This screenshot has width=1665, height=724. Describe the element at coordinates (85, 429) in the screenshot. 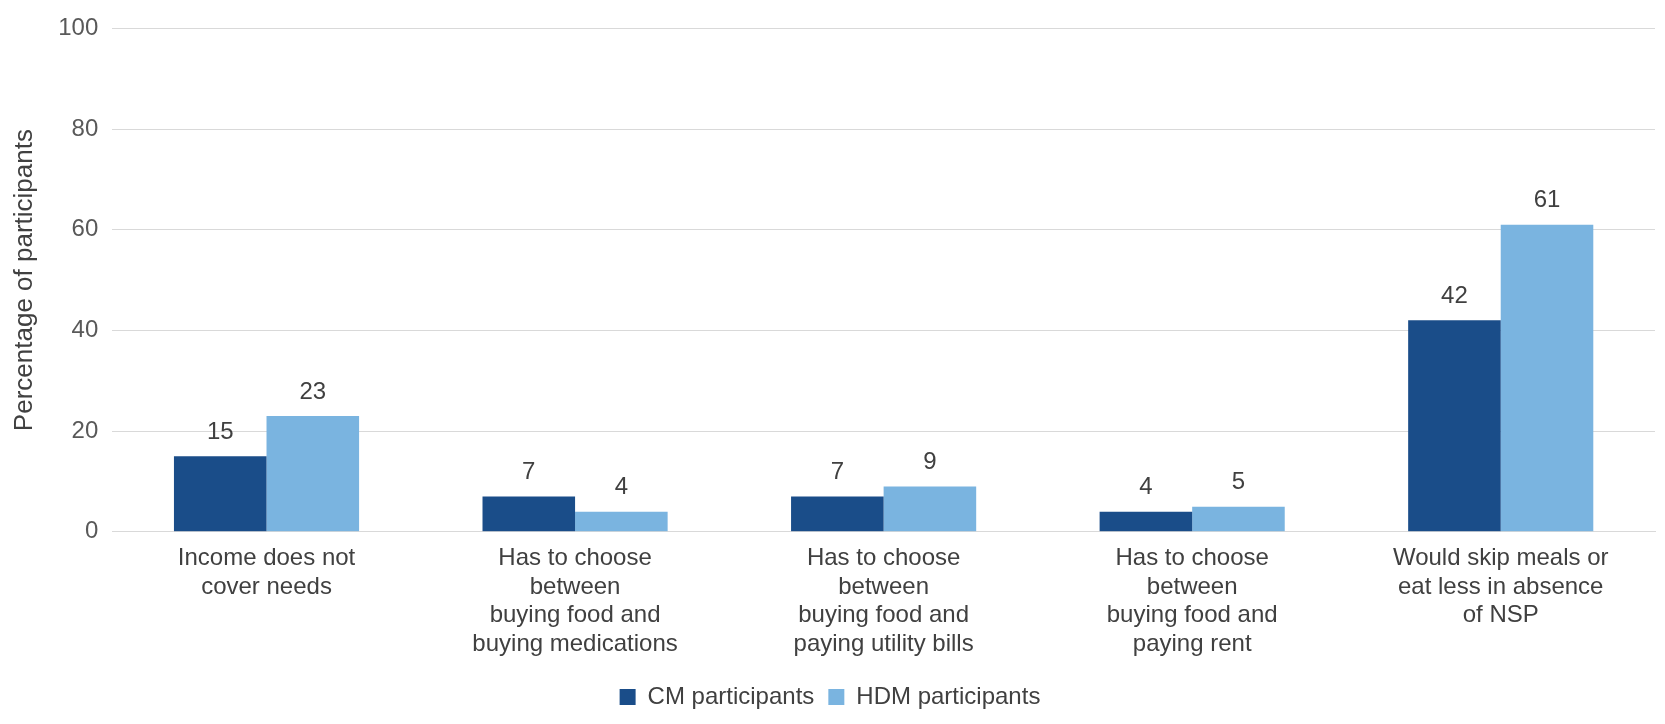

I see `y-tick-label: 20` at that location.